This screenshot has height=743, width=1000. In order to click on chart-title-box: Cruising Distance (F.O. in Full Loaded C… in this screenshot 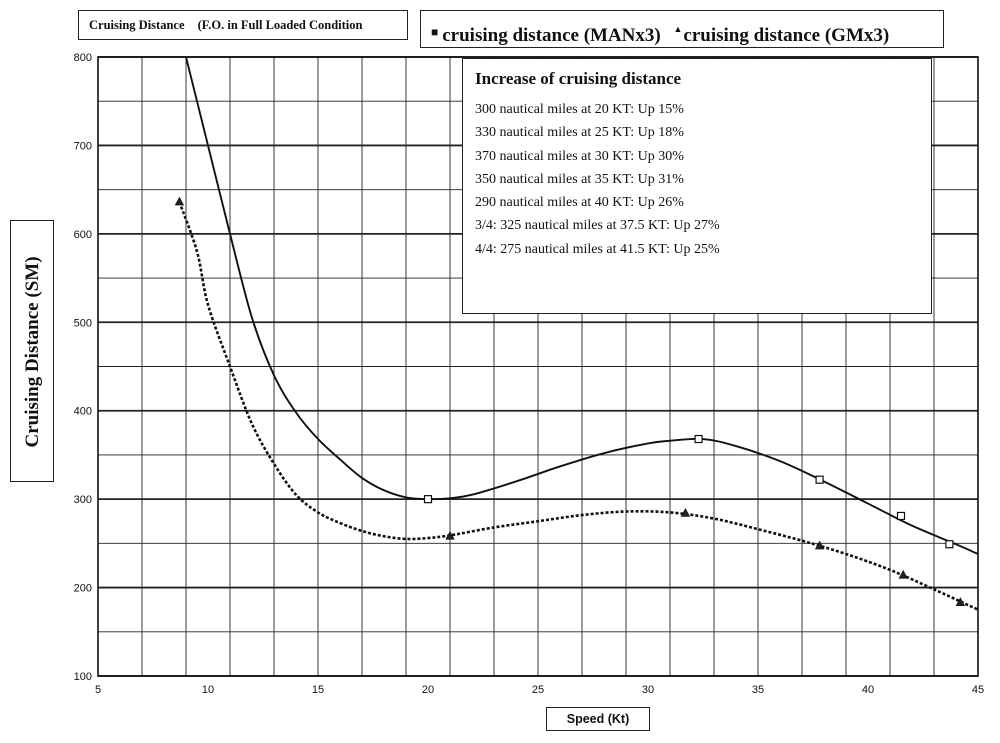, I will do `click(243, 25)`.